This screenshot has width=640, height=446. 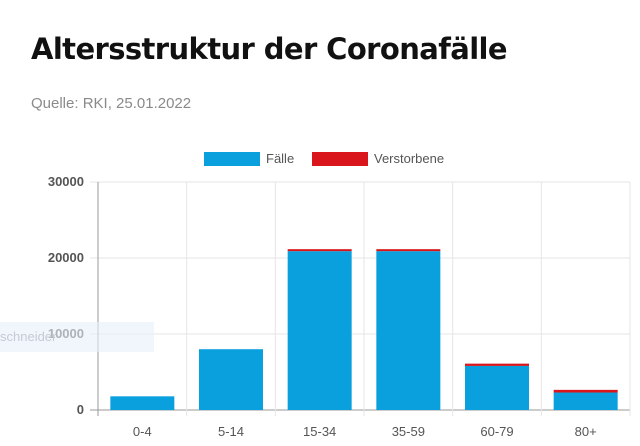 I want to click on x-tick-label: 35-59, so click(x=408, y=431).